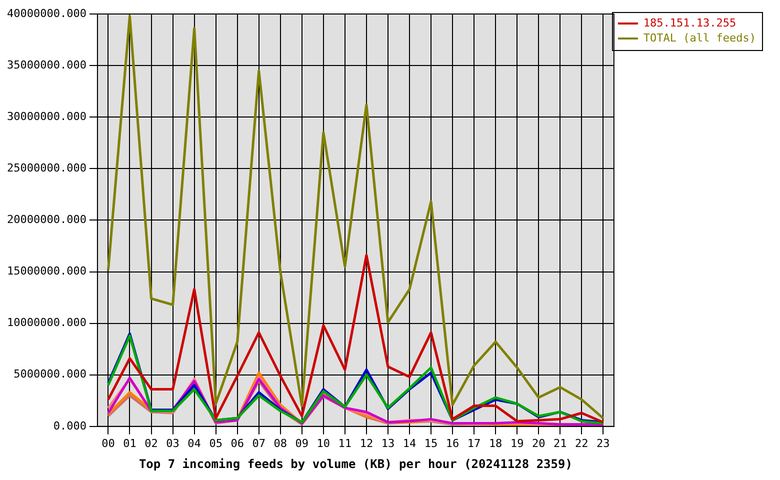  I want to click on x-axis-title: Top 7 incoming feeds by volume (KB) per hour (20241128 2359), so click(355, 463).